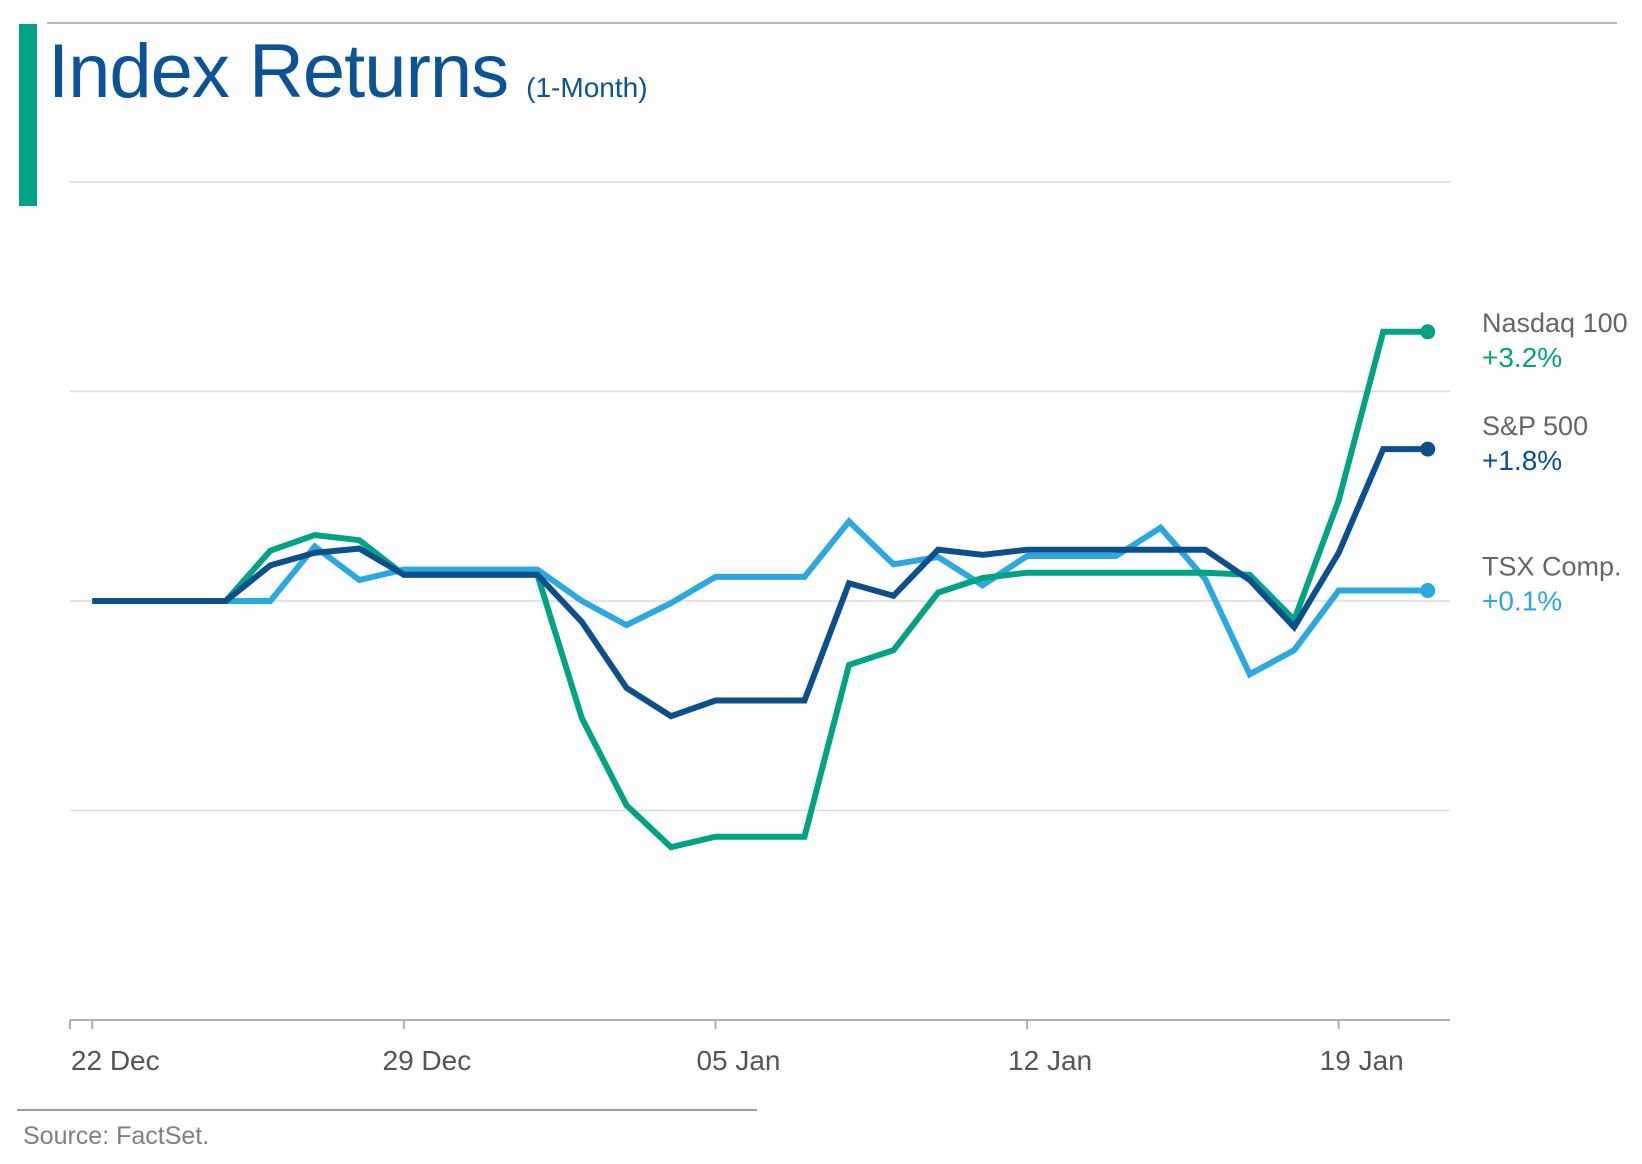 Image resolution: width=1642 pixels, height=1164 pixels. Describe the element at coordinates (1535, 426) in the screenshot. I see `legend-name-1: S&P 500` at that location.